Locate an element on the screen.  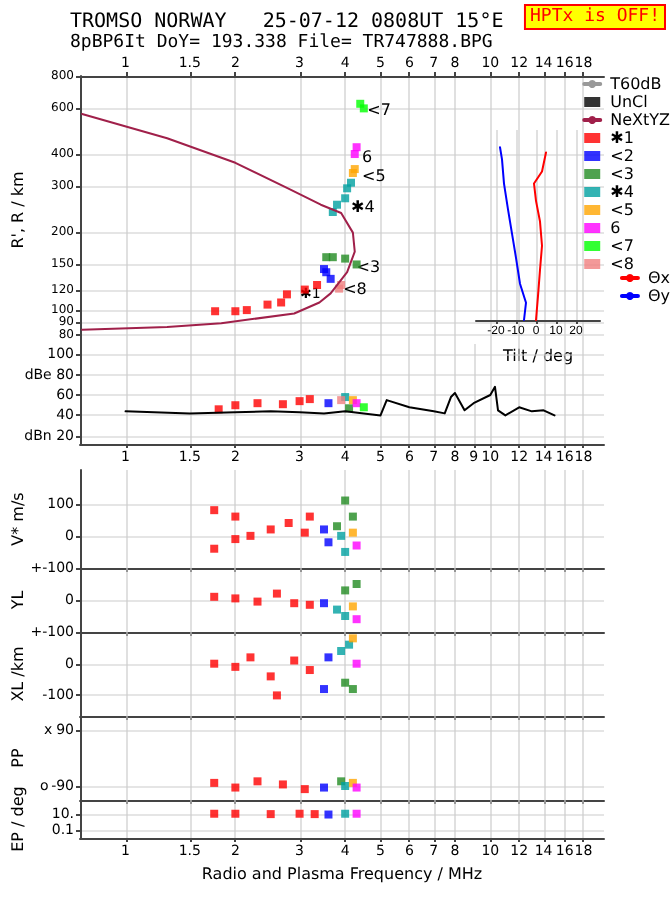
legend-label: ✱4 is located at coordinates (622, 192).